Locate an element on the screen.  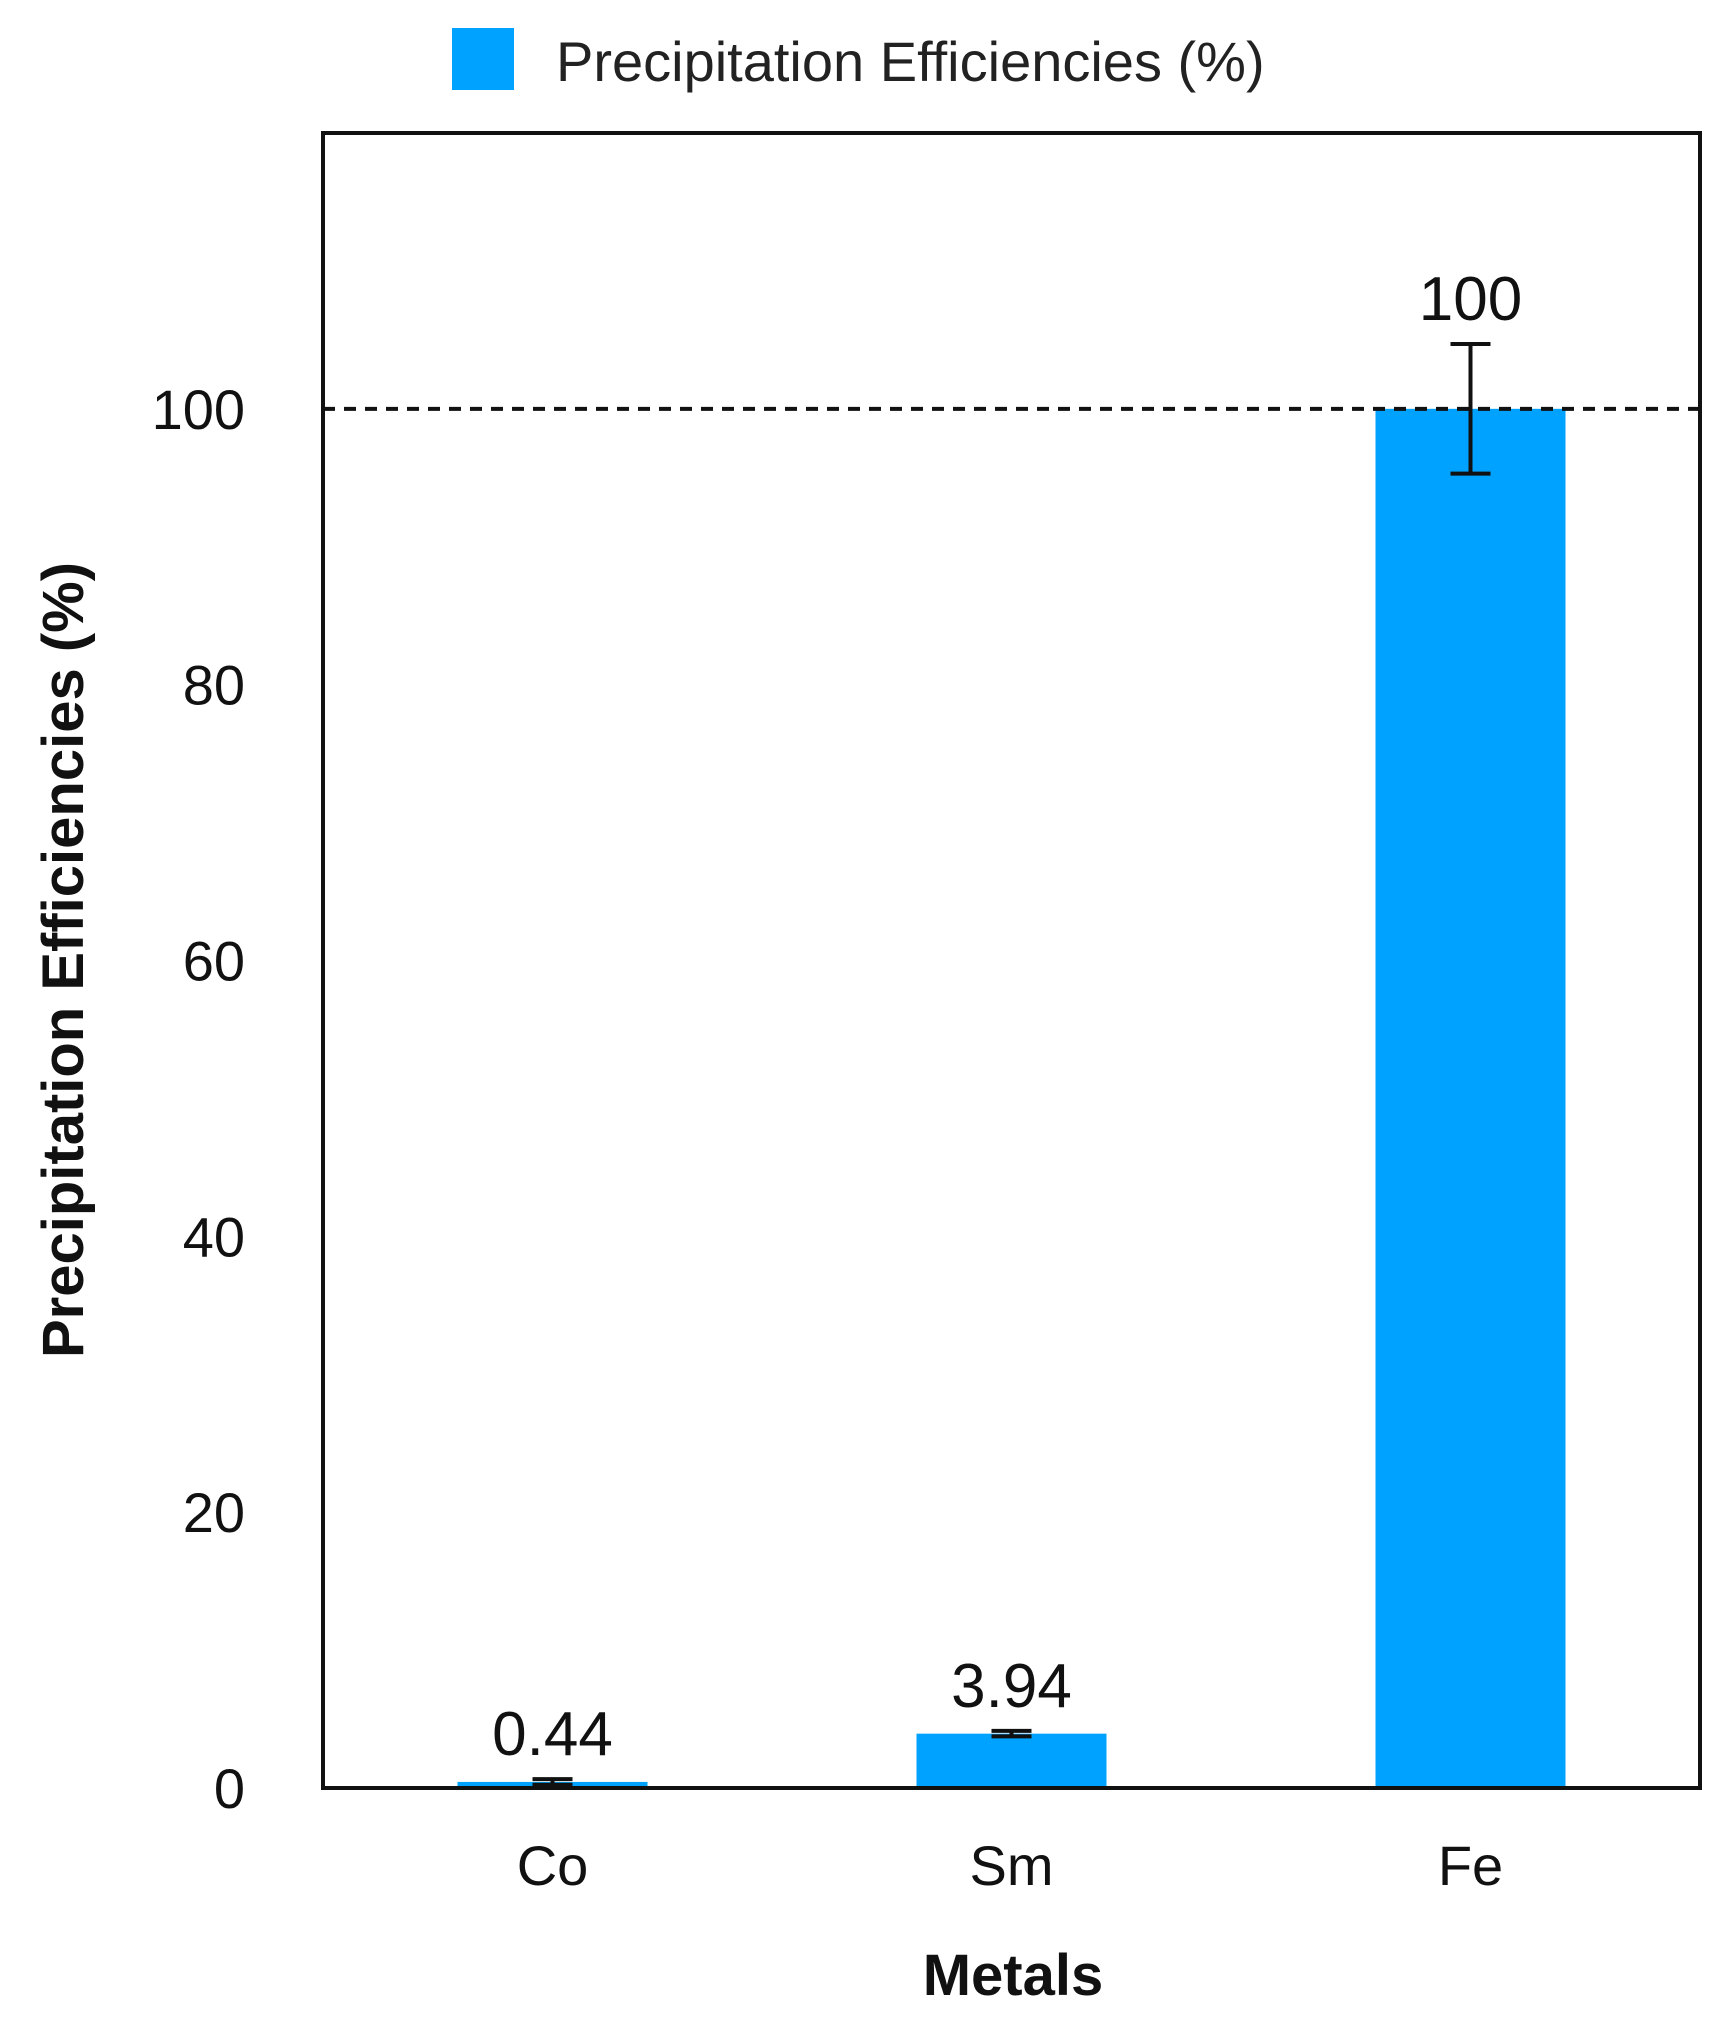
legend: Precipitation Efficiencies (%) is located at coordinates (858, 60).